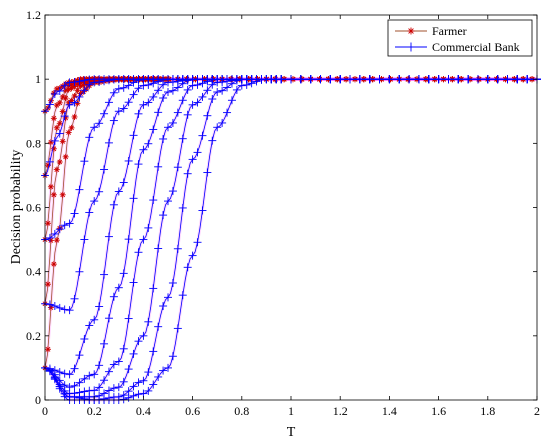 Image resolution: width=550 pixels, height=443 pixels. What do you see at coordinates (291, 411) in the screenshot?
I see `x-tick-label: 1` at bounding box center [291, 411].